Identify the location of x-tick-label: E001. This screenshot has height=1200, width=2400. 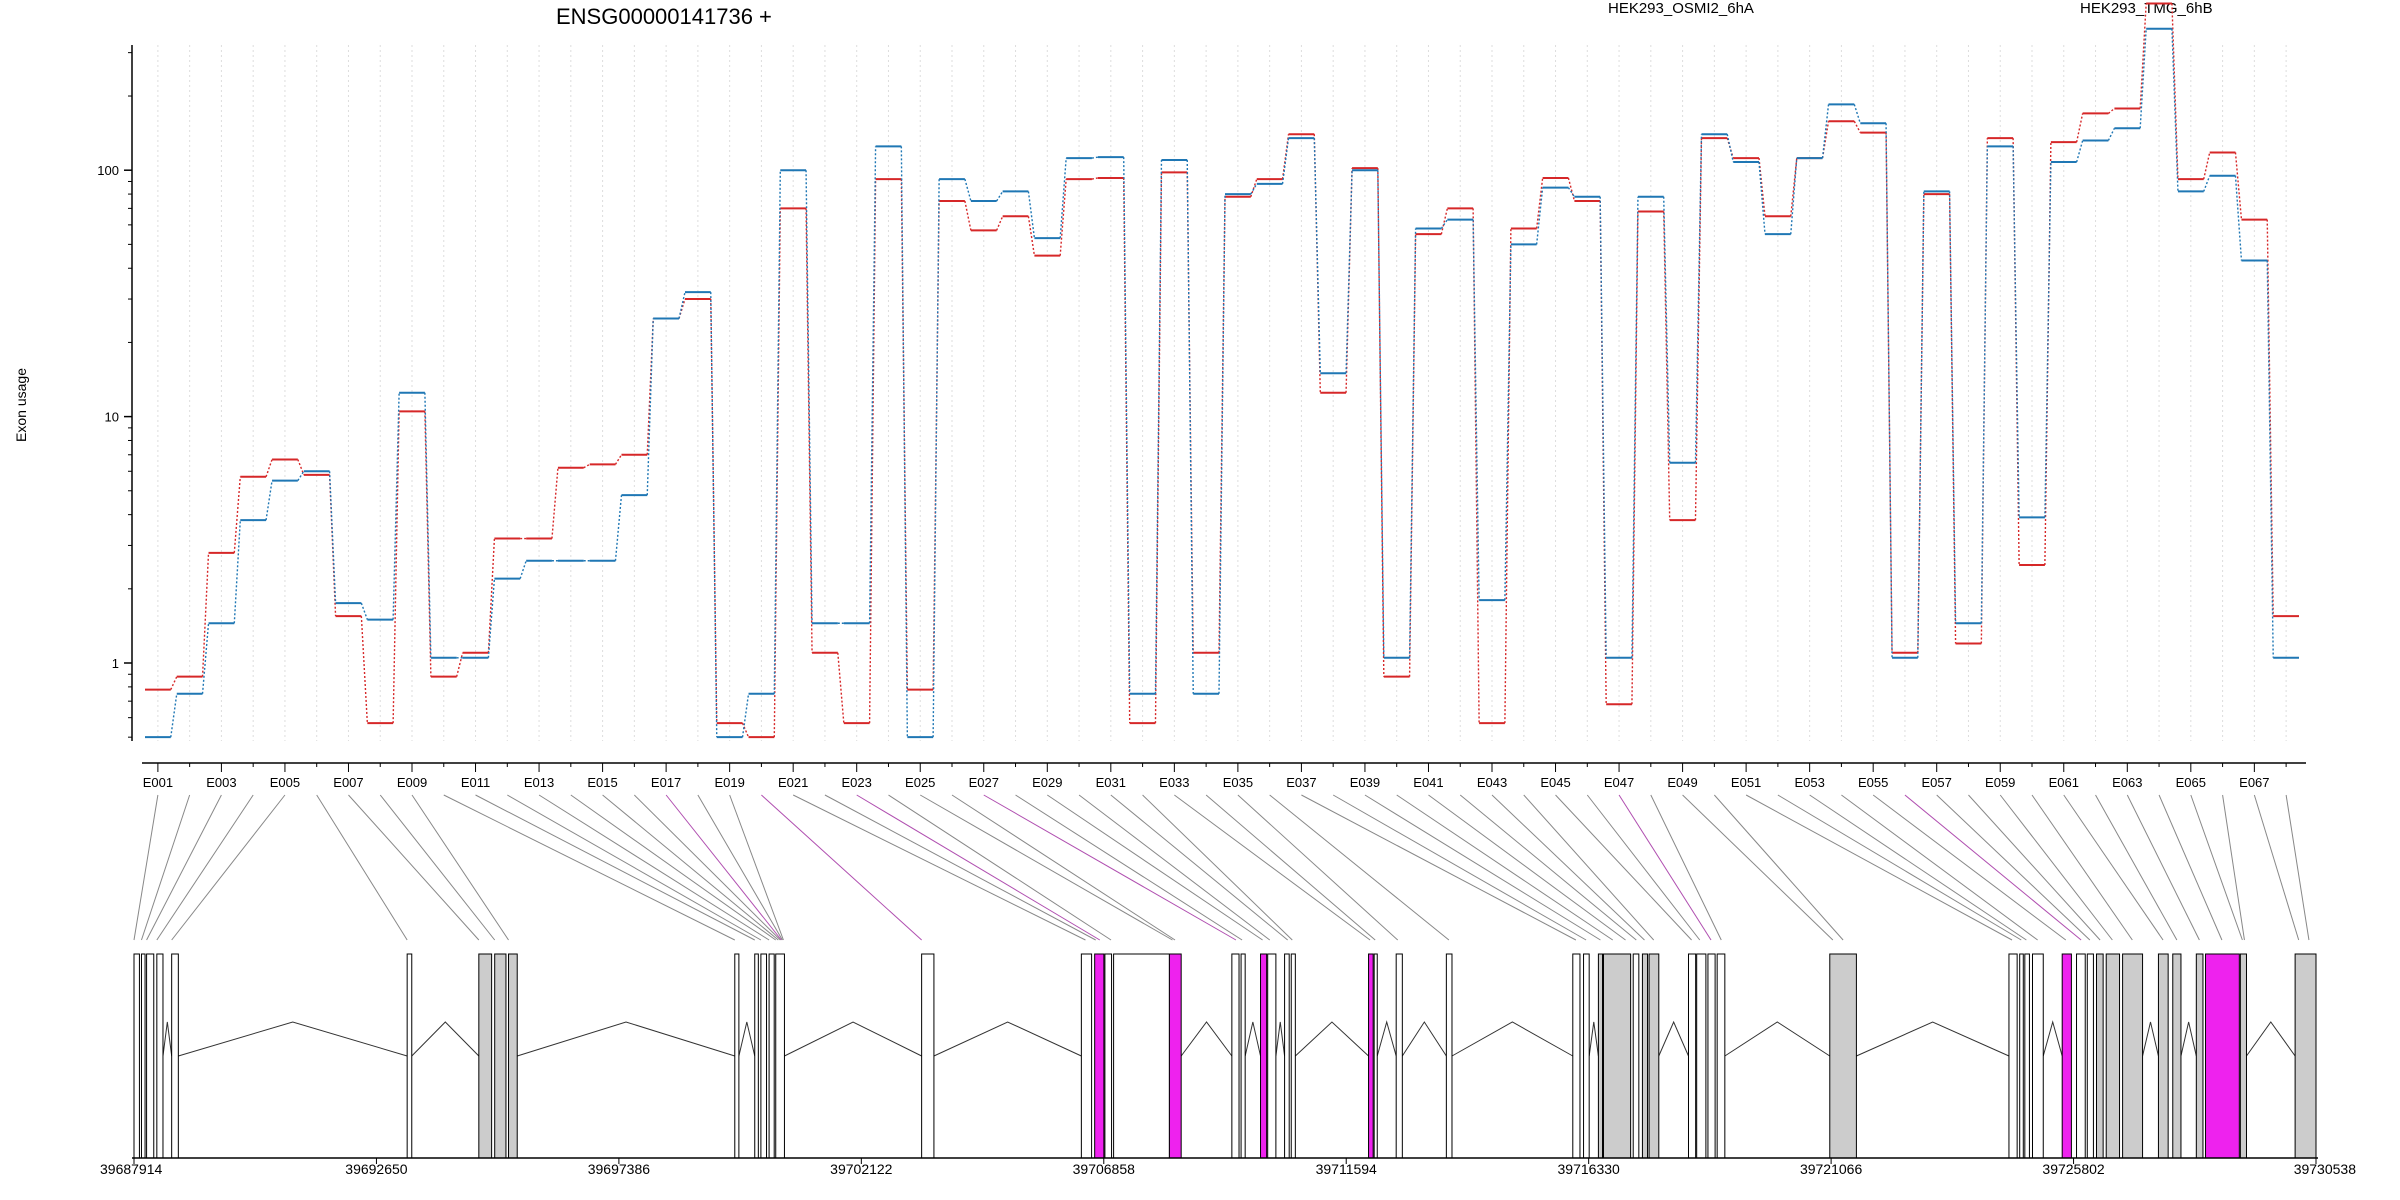
(158, 782).